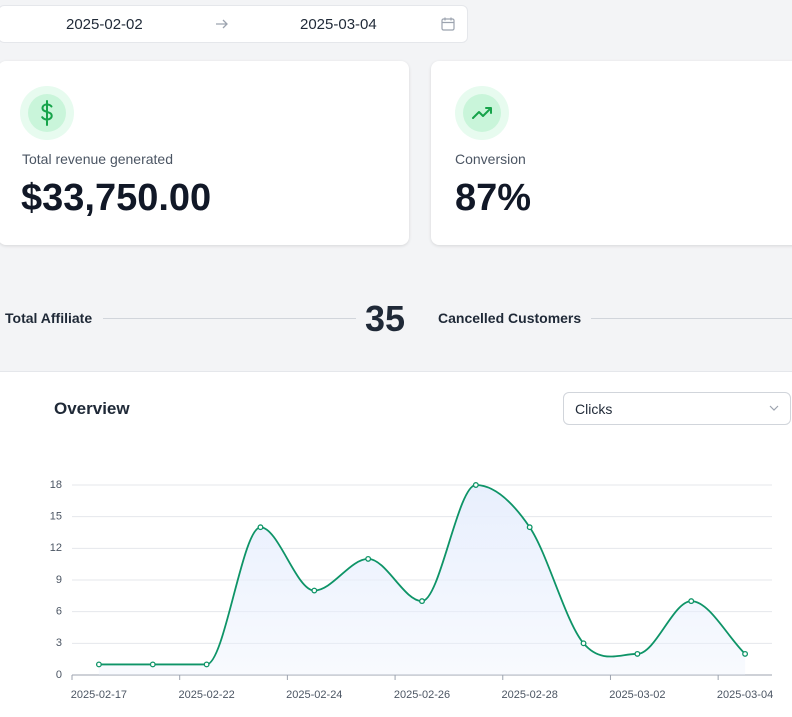 The image size is (792, 717). I want to click on y-tick-label: 15, so click(56, 517).